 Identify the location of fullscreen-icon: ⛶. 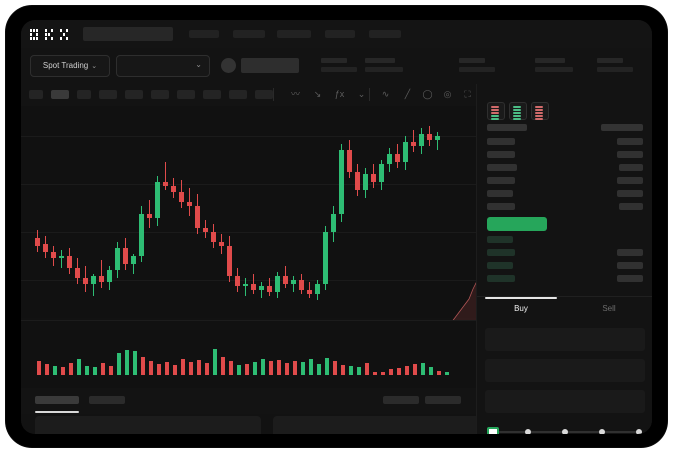
(467, 94).